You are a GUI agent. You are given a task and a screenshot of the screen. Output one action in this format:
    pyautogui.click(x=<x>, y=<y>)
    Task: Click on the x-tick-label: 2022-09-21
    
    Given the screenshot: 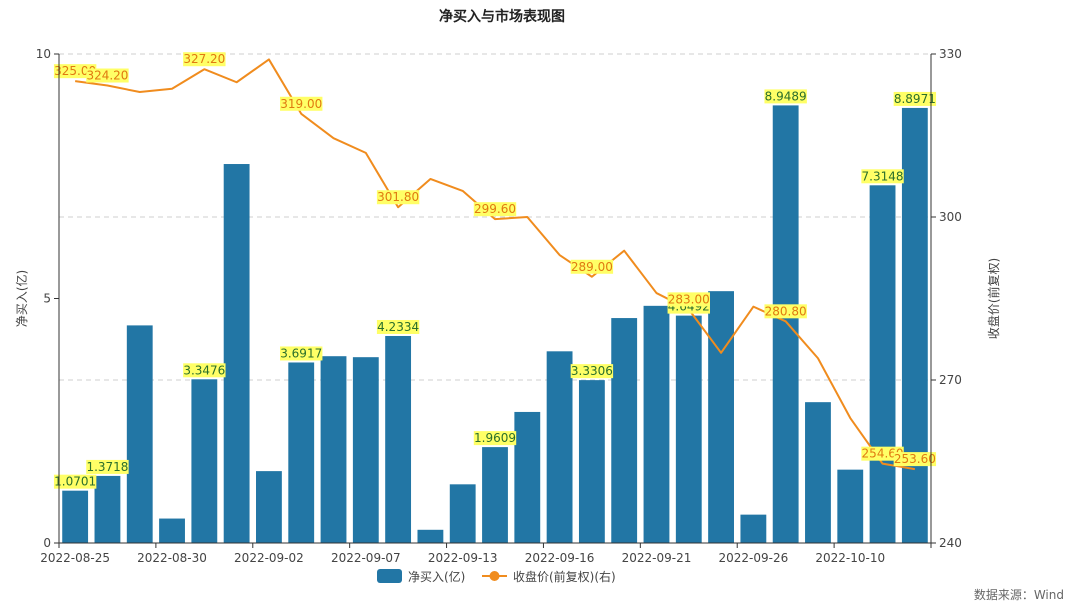 What is the action you would take?
    pyautogui.click(x=657, y=558)
    